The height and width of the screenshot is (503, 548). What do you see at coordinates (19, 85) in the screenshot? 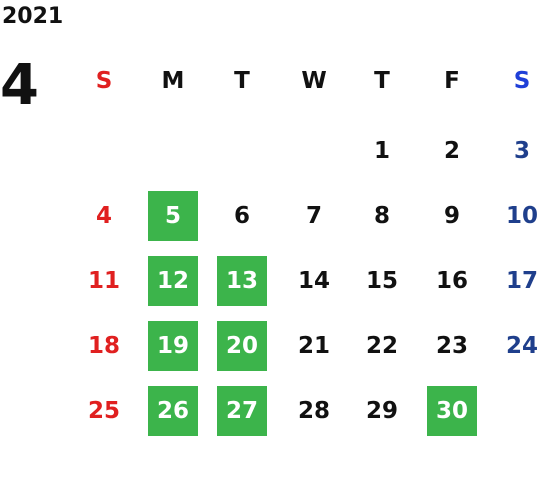
I see `calendar-month: 4` at bounding box center [19, 85].